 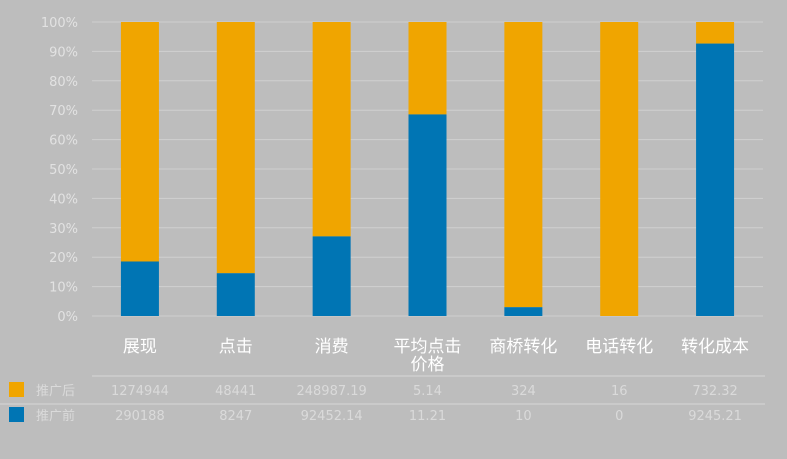 I want to click on y-tick-label: 10%, so click(x=63, y=288).